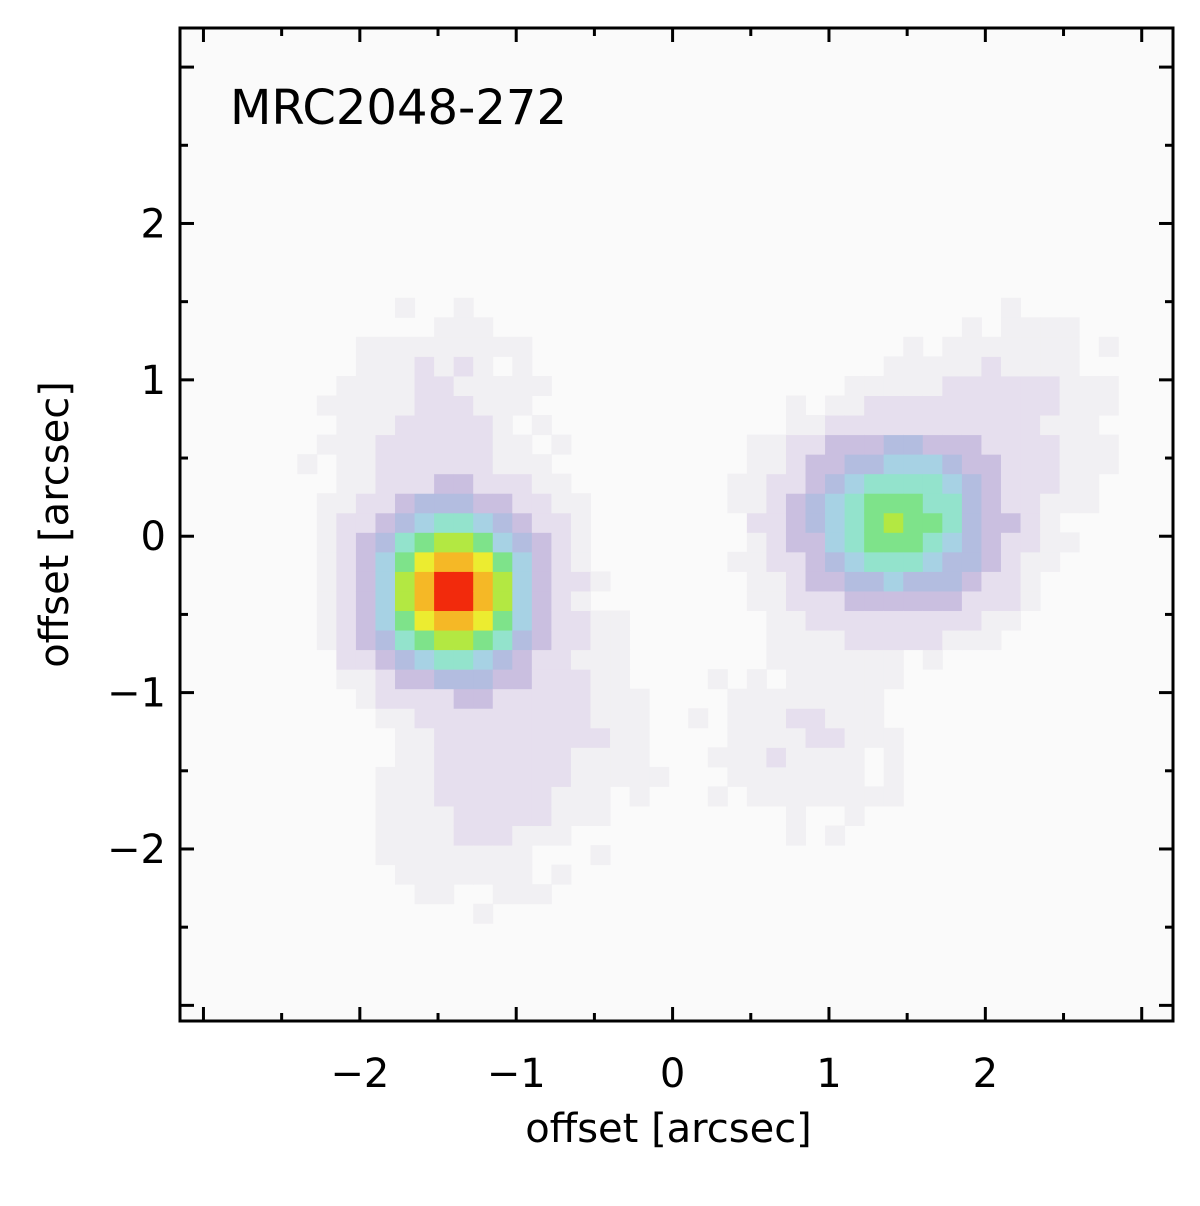 The width and height of the screenshot is (1200, 1206). I want to click on y-tick-label: −1, so click(136, 694).